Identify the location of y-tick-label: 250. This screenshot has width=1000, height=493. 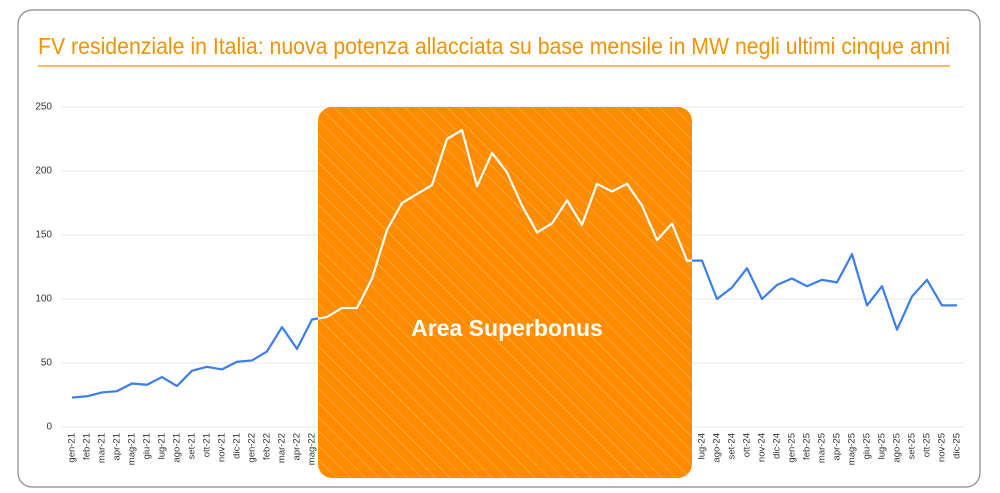
(43, 107).